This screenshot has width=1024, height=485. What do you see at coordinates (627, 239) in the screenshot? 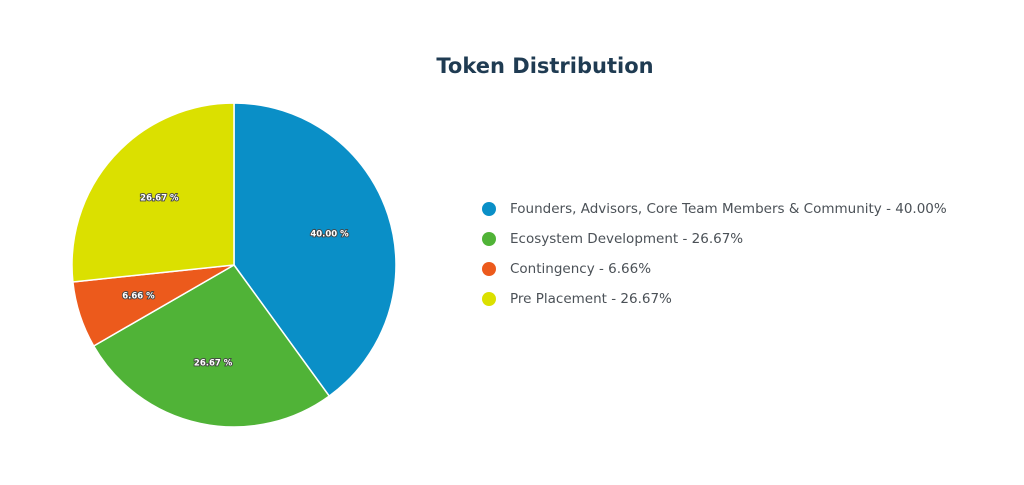
I see `legend-label-ecosystem: Ecosystem Development - 26.67%` at bounding box center [627, 239].